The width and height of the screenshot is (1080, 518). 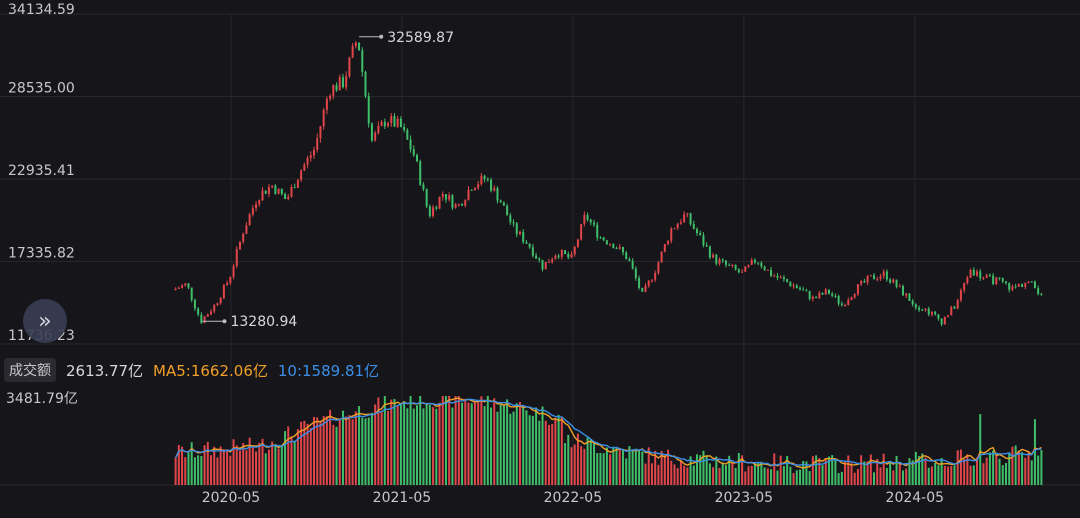 What do you see at coordinates (45, 321) in the screenshot?
I see `expand-button: »` at bounding box center [45, 321].